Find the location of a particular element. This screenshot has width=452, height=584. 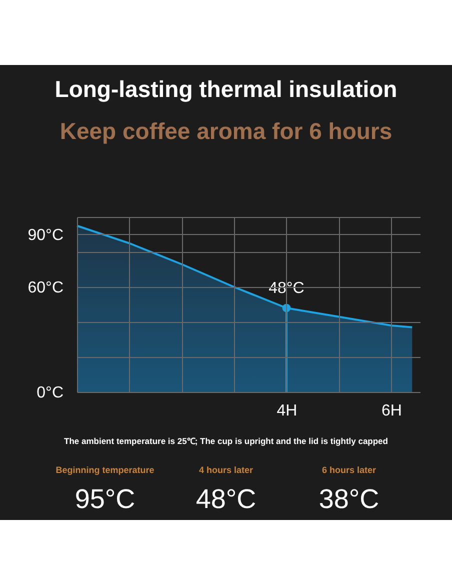

text: Beginning temperature is located at coordinates (105, 470).